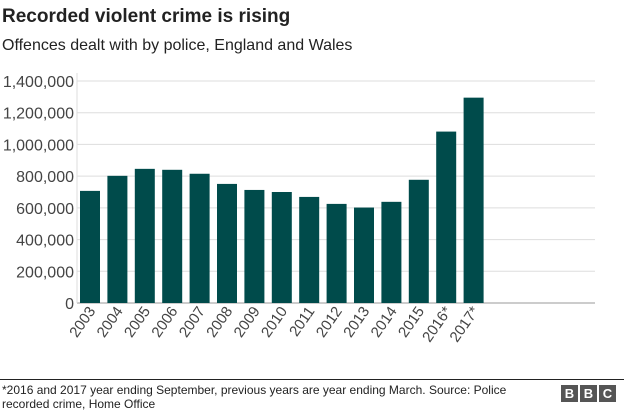  I want to click on x-tick-label: 2004, so click(110, 322).